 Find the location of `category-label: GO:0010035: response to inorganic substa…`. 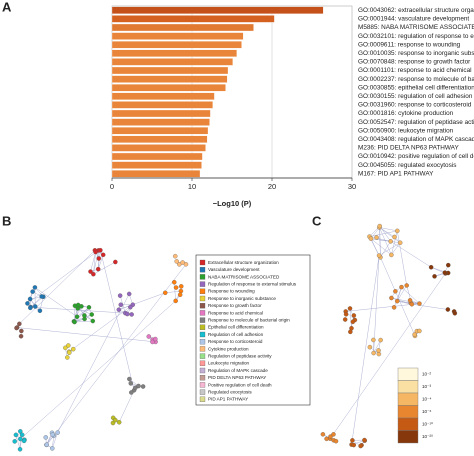

category-label: GO:0010035: response to inorganic substa… is located at coordinates (416, 53).